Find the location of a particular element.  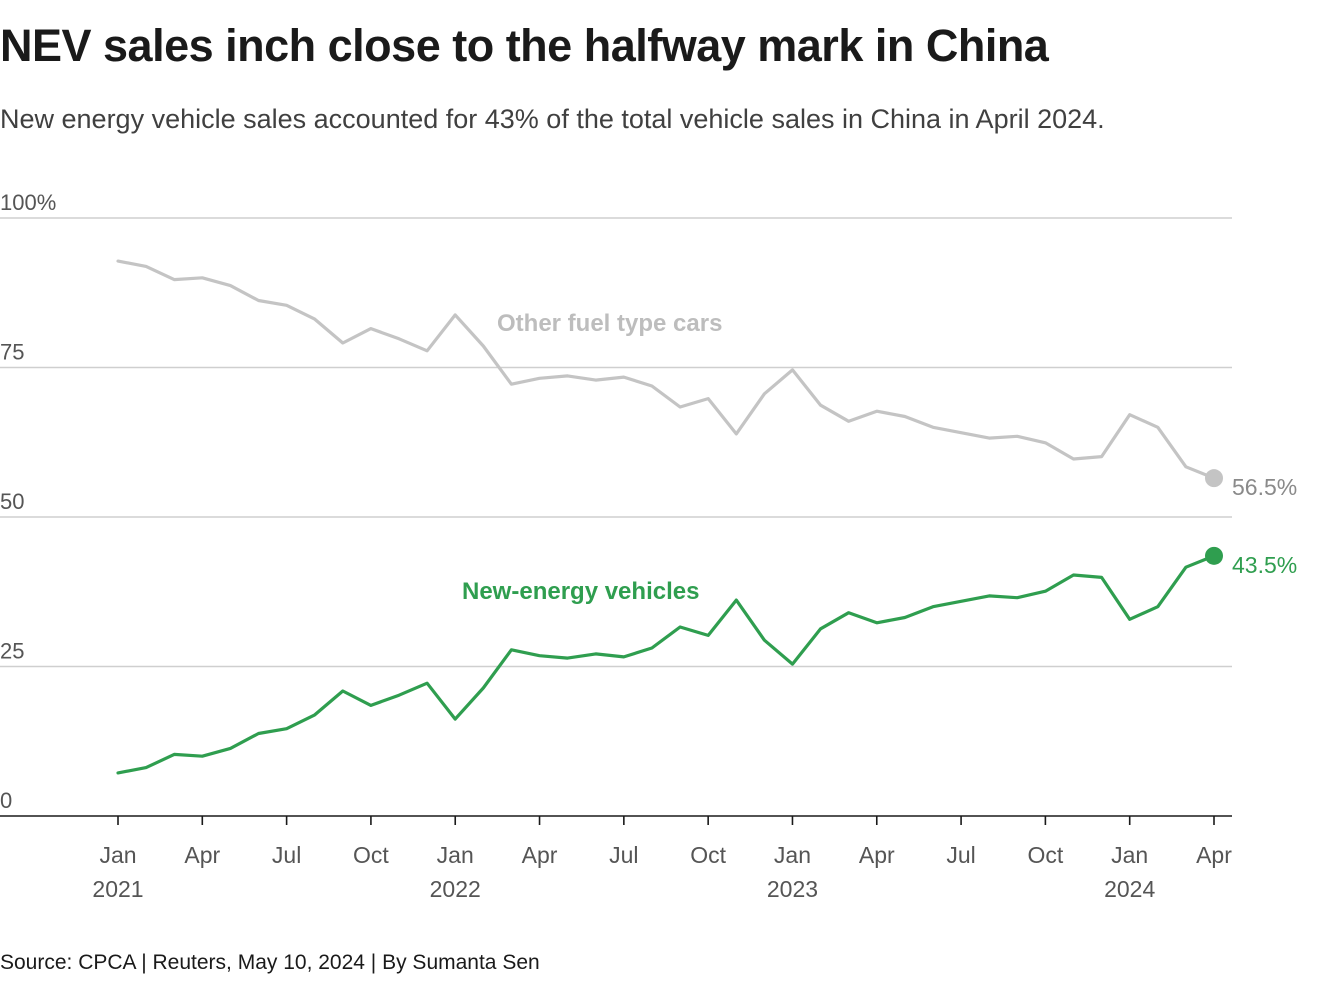

series-name-label: New-energy vehicles is located at coordinates (580, 591).